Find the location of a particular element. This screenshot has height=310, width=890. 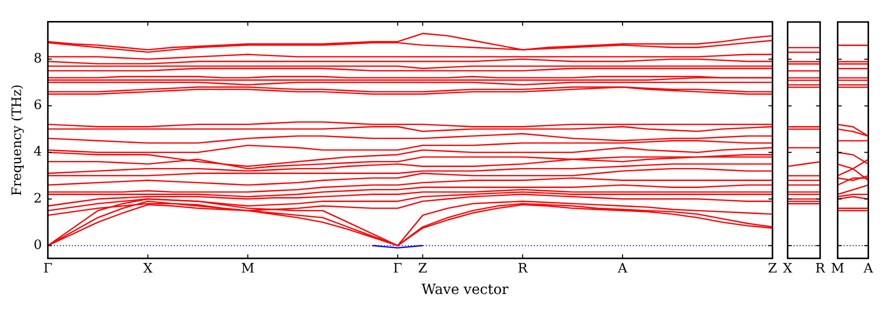

y-tick-label: 4 is located at coordinates (38, 152).